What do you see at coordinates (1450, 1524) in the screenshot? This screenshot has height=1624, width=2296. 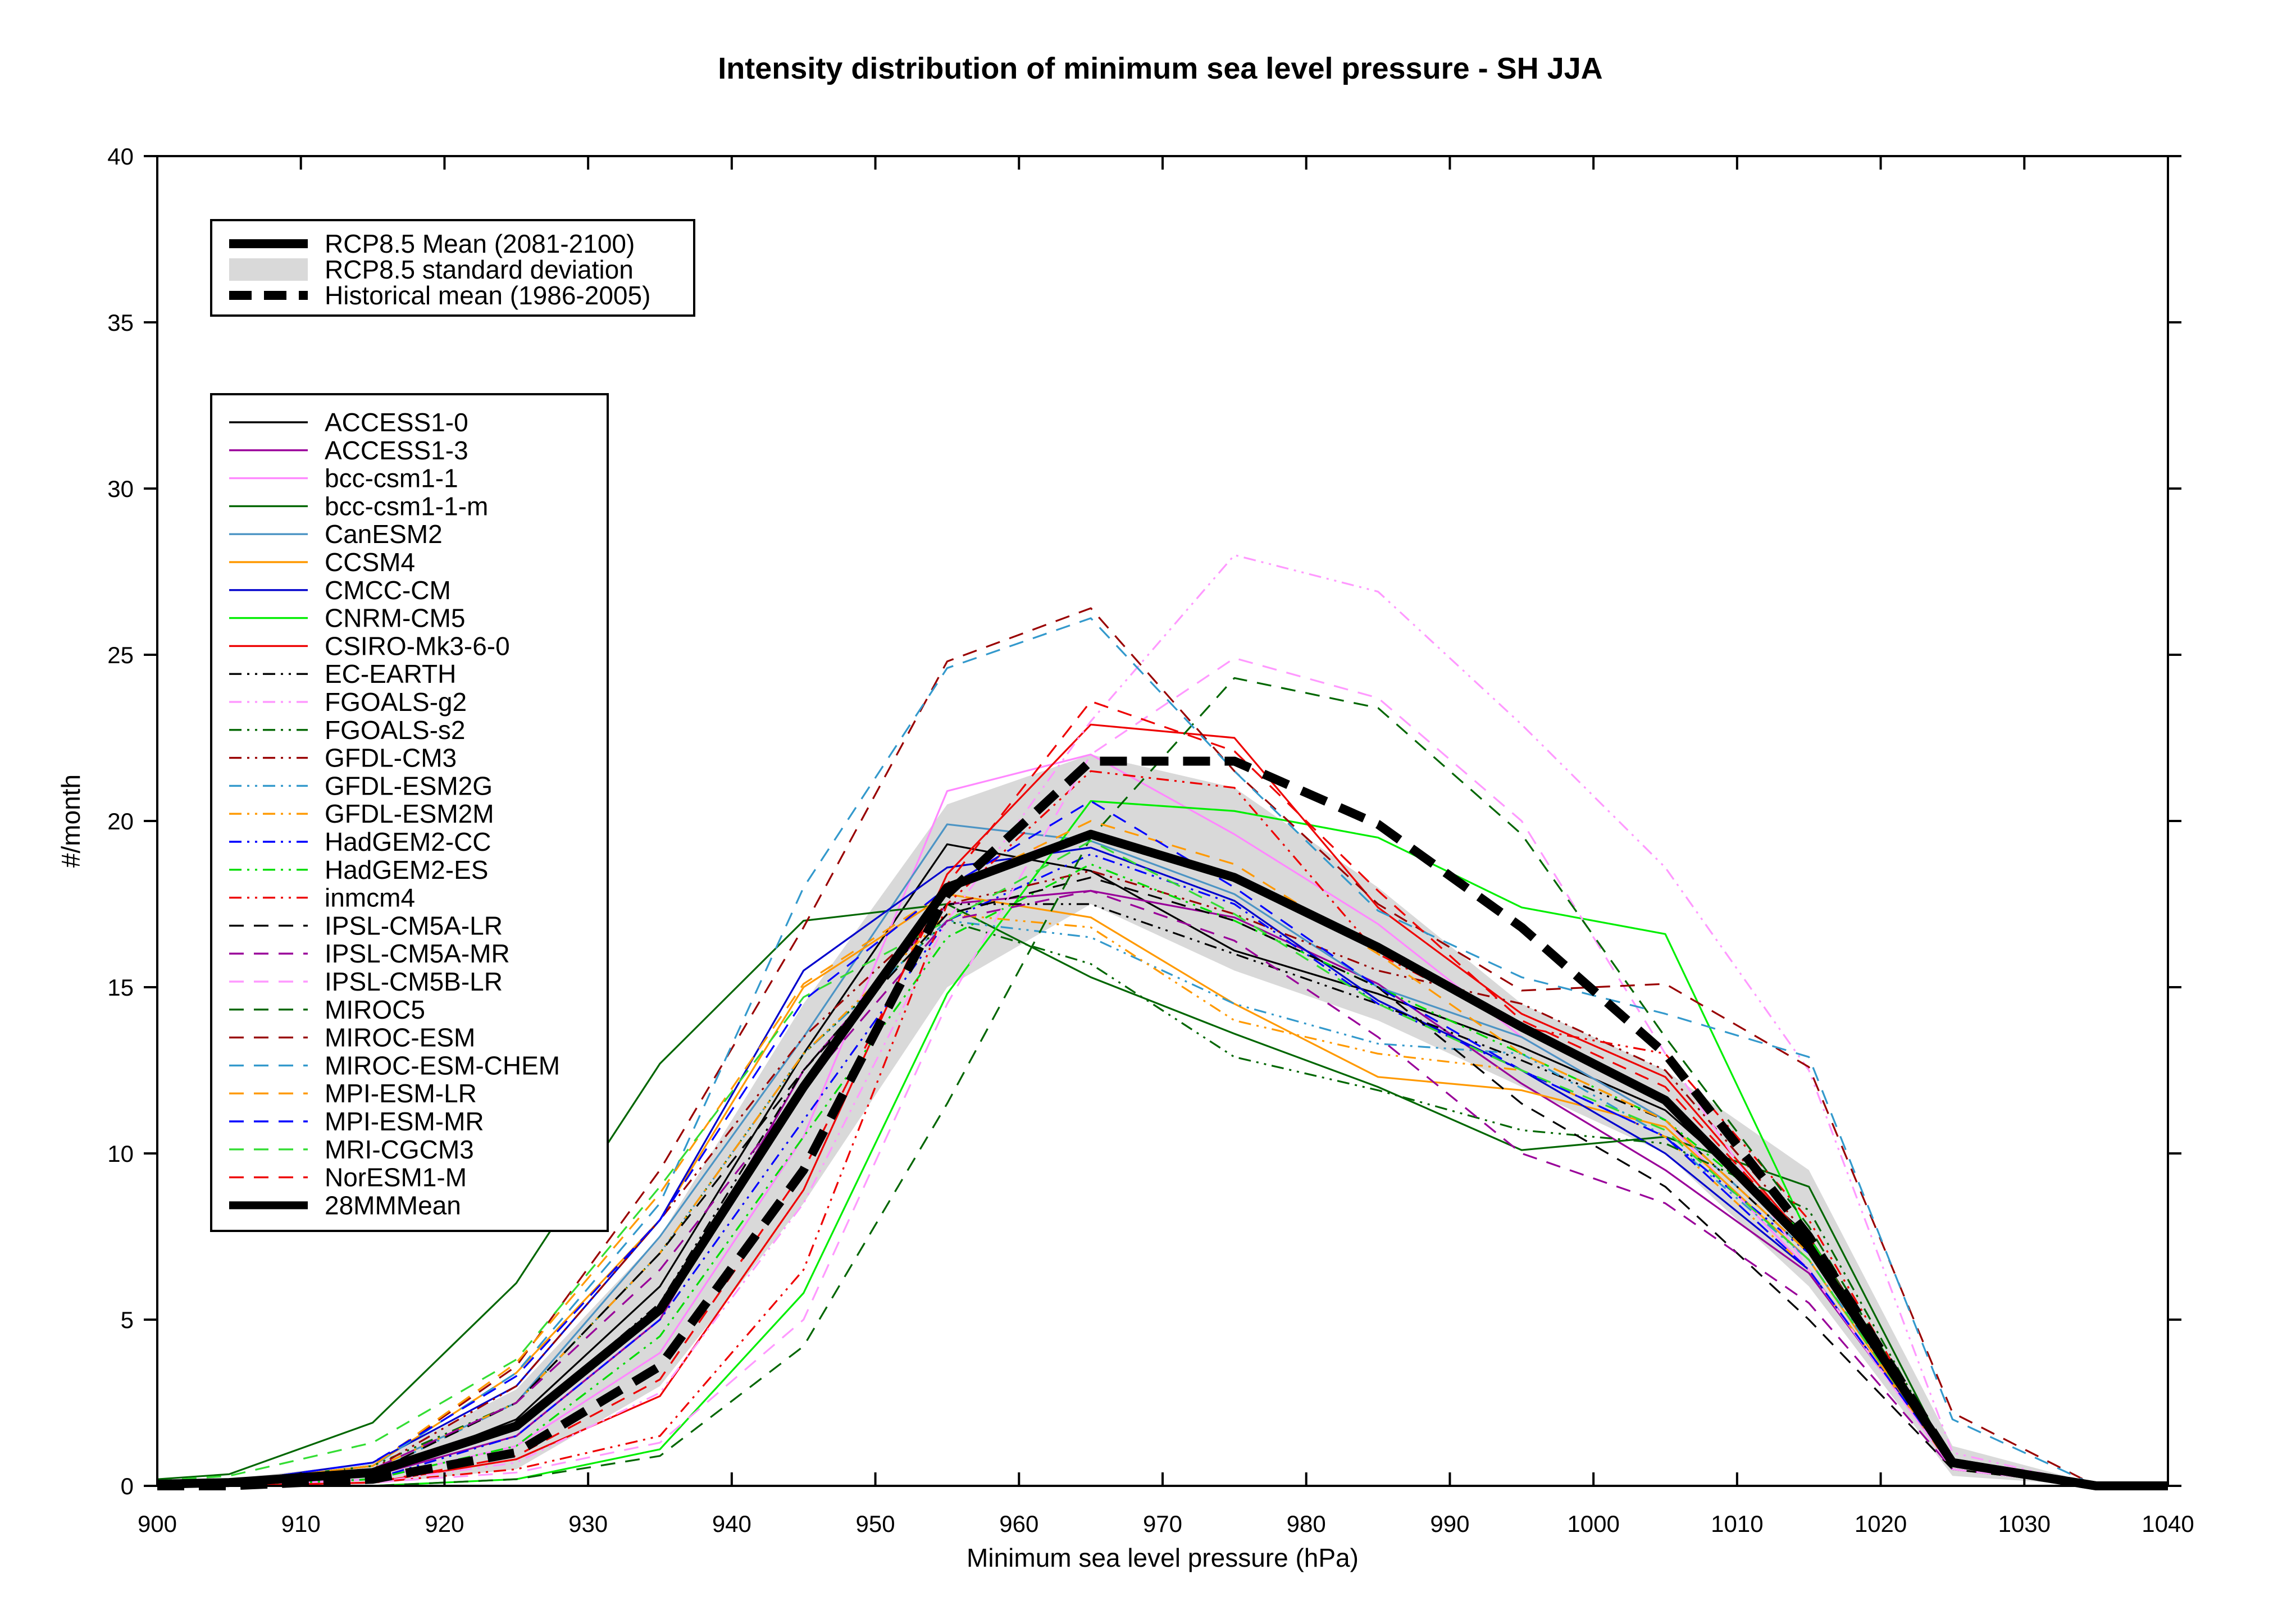 I see `x-tick-label: 990` at bounding box center [1450, 1524].